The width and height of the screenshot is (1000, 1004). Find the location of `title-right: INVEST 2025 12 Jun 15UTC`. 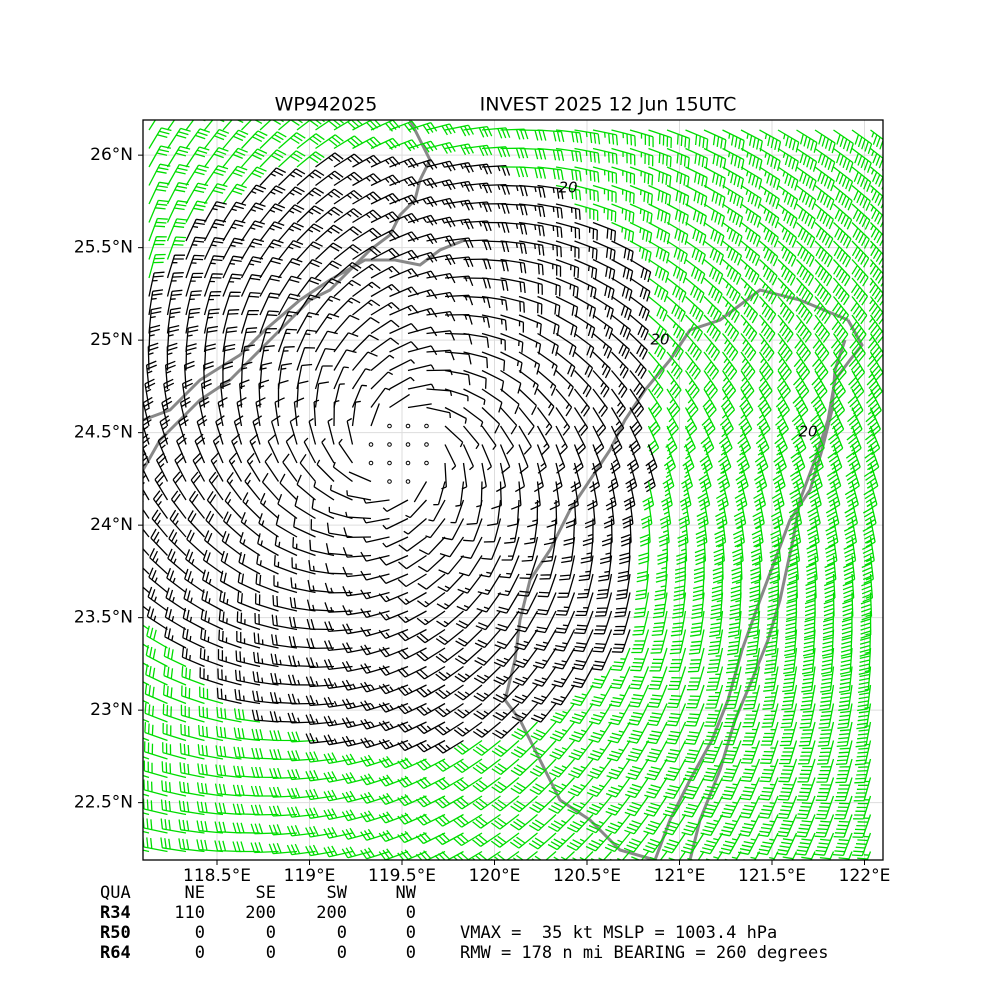

title-right: INVEST 2025 12 Jun 15UTC is located at coordinates (608, 105).